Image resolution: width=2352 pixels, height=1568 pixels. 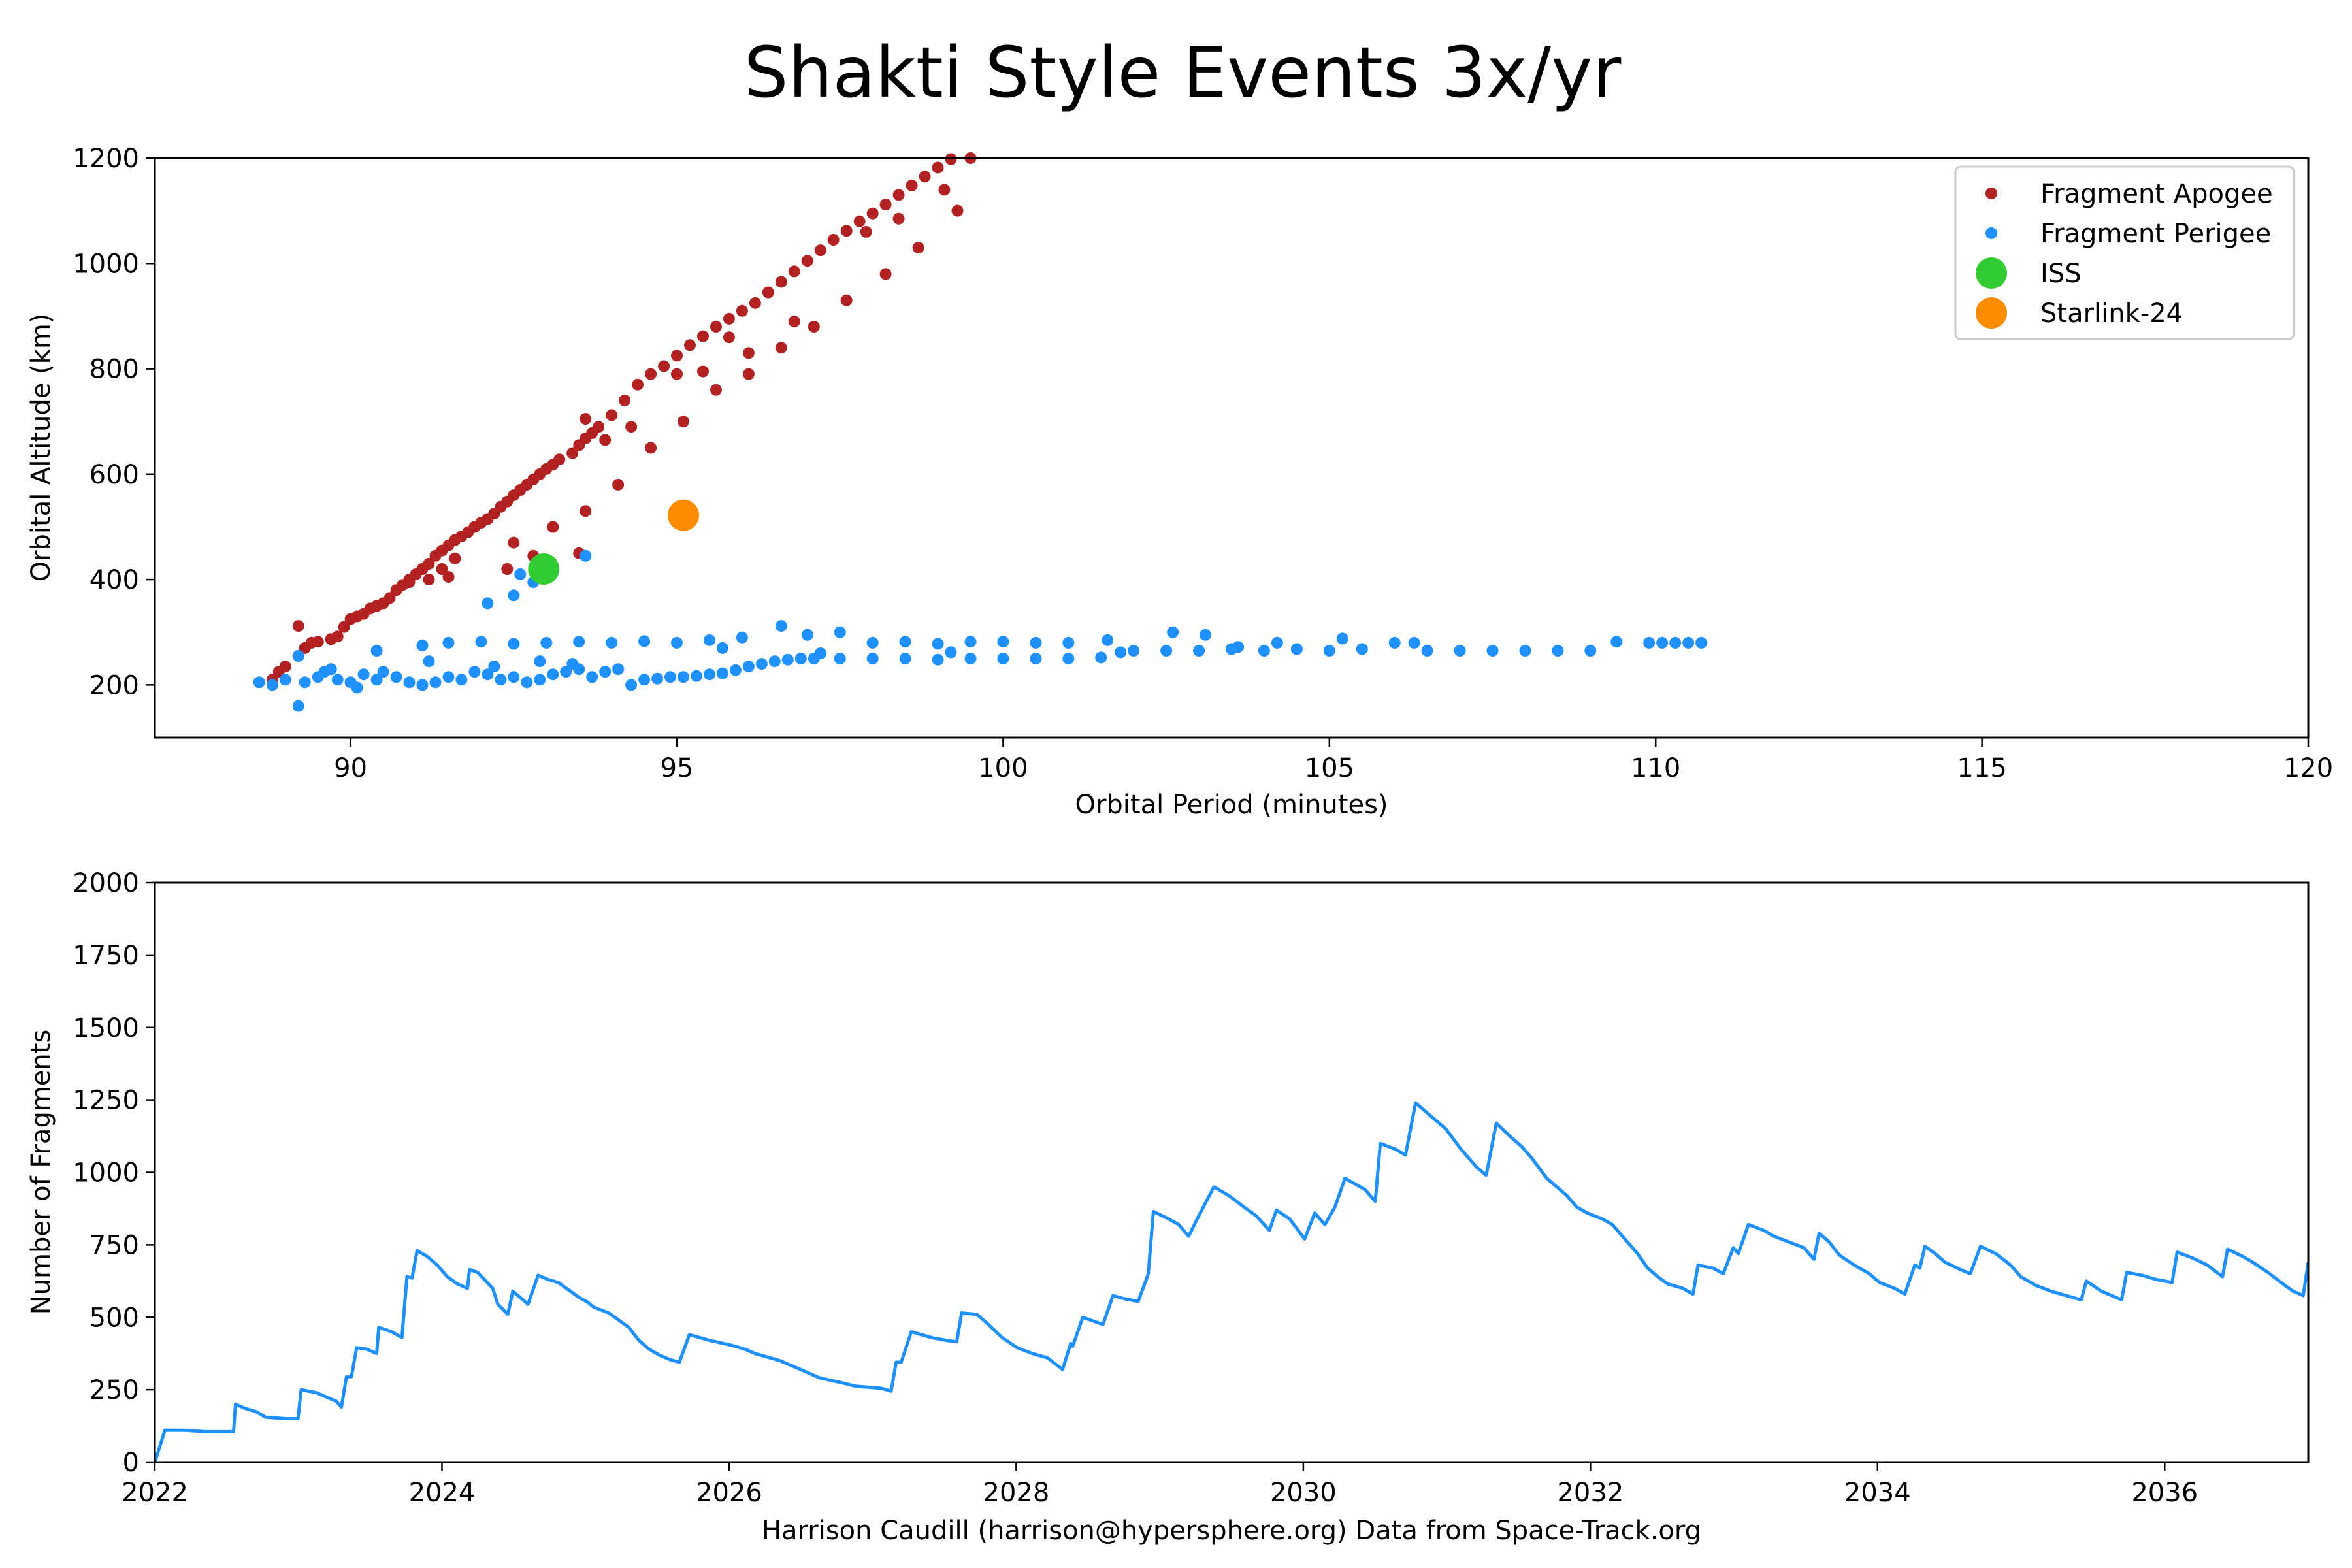 What do you see at coordinates (1016, 1493) in the screenshot?
I see `line-x-tick-label: 2028` at bounding box center [1016, 1493].